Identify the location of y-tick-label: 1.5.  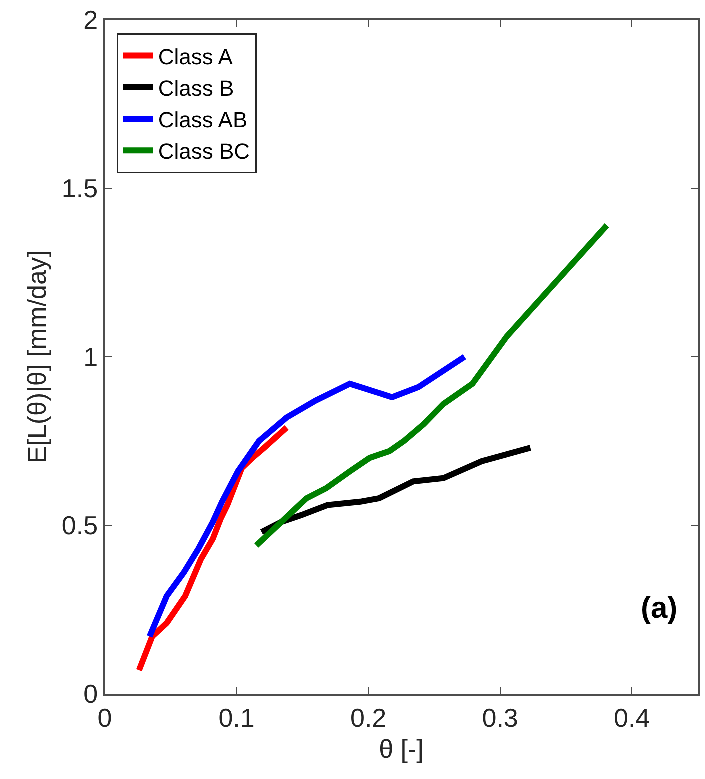
(80, 189).